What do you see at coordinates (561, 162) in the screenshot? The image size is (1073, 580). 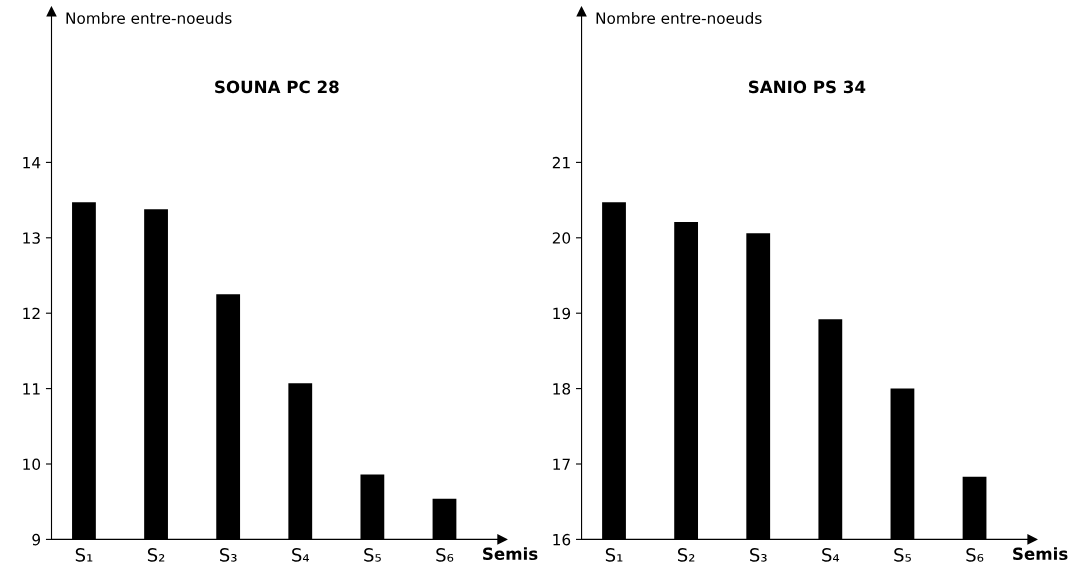 I see `y-tick-label: 21` at bounding box center [561, 162].